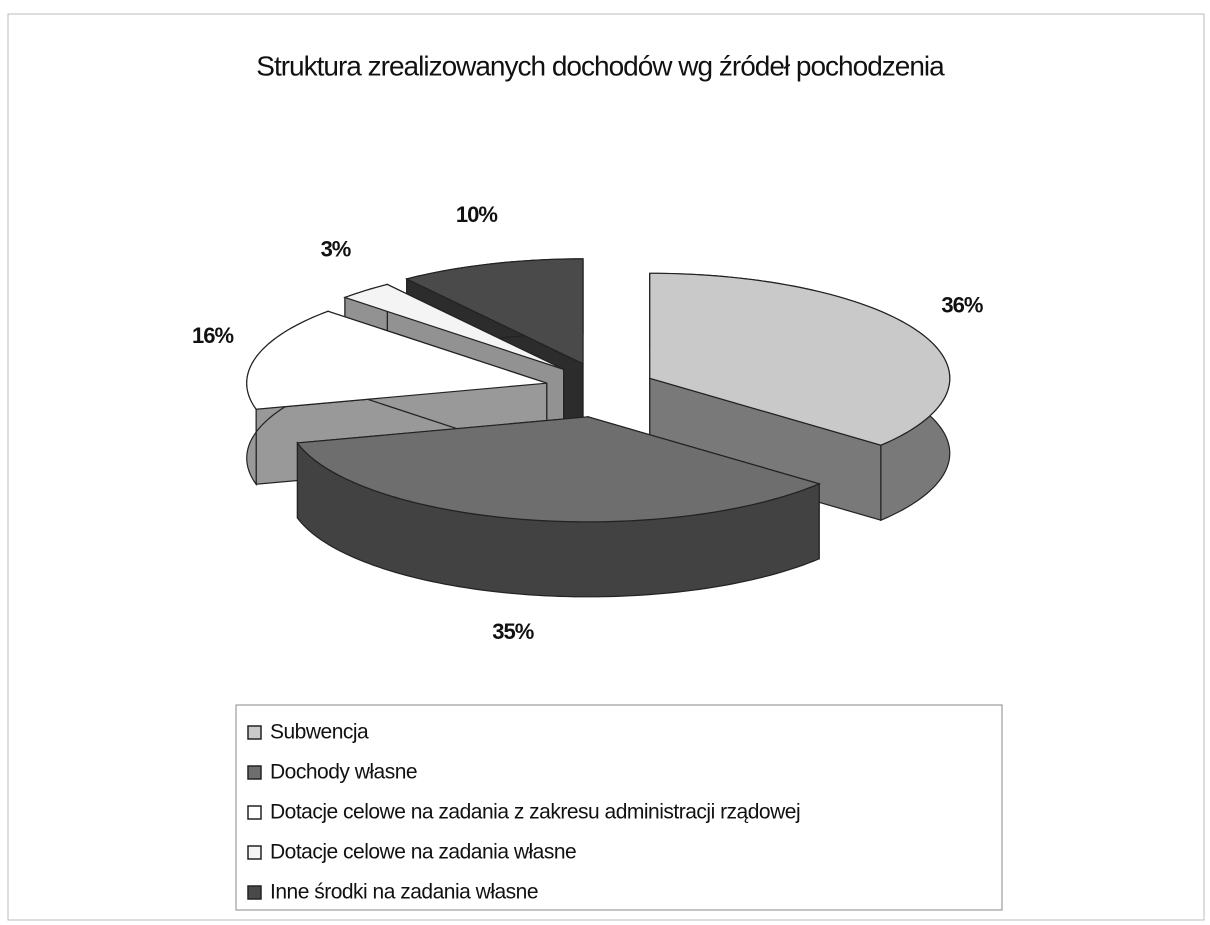  I want to click on legend-box, so click(619, 807).